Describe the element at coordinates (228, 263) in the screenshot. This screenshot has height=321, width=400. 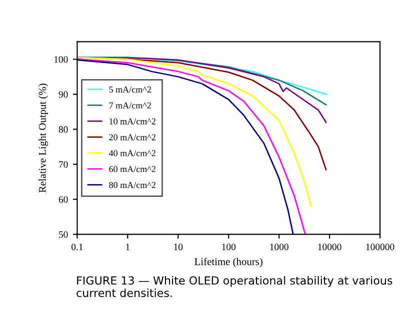
I see `x-axis-title: Lifetime (hours)` at that location.